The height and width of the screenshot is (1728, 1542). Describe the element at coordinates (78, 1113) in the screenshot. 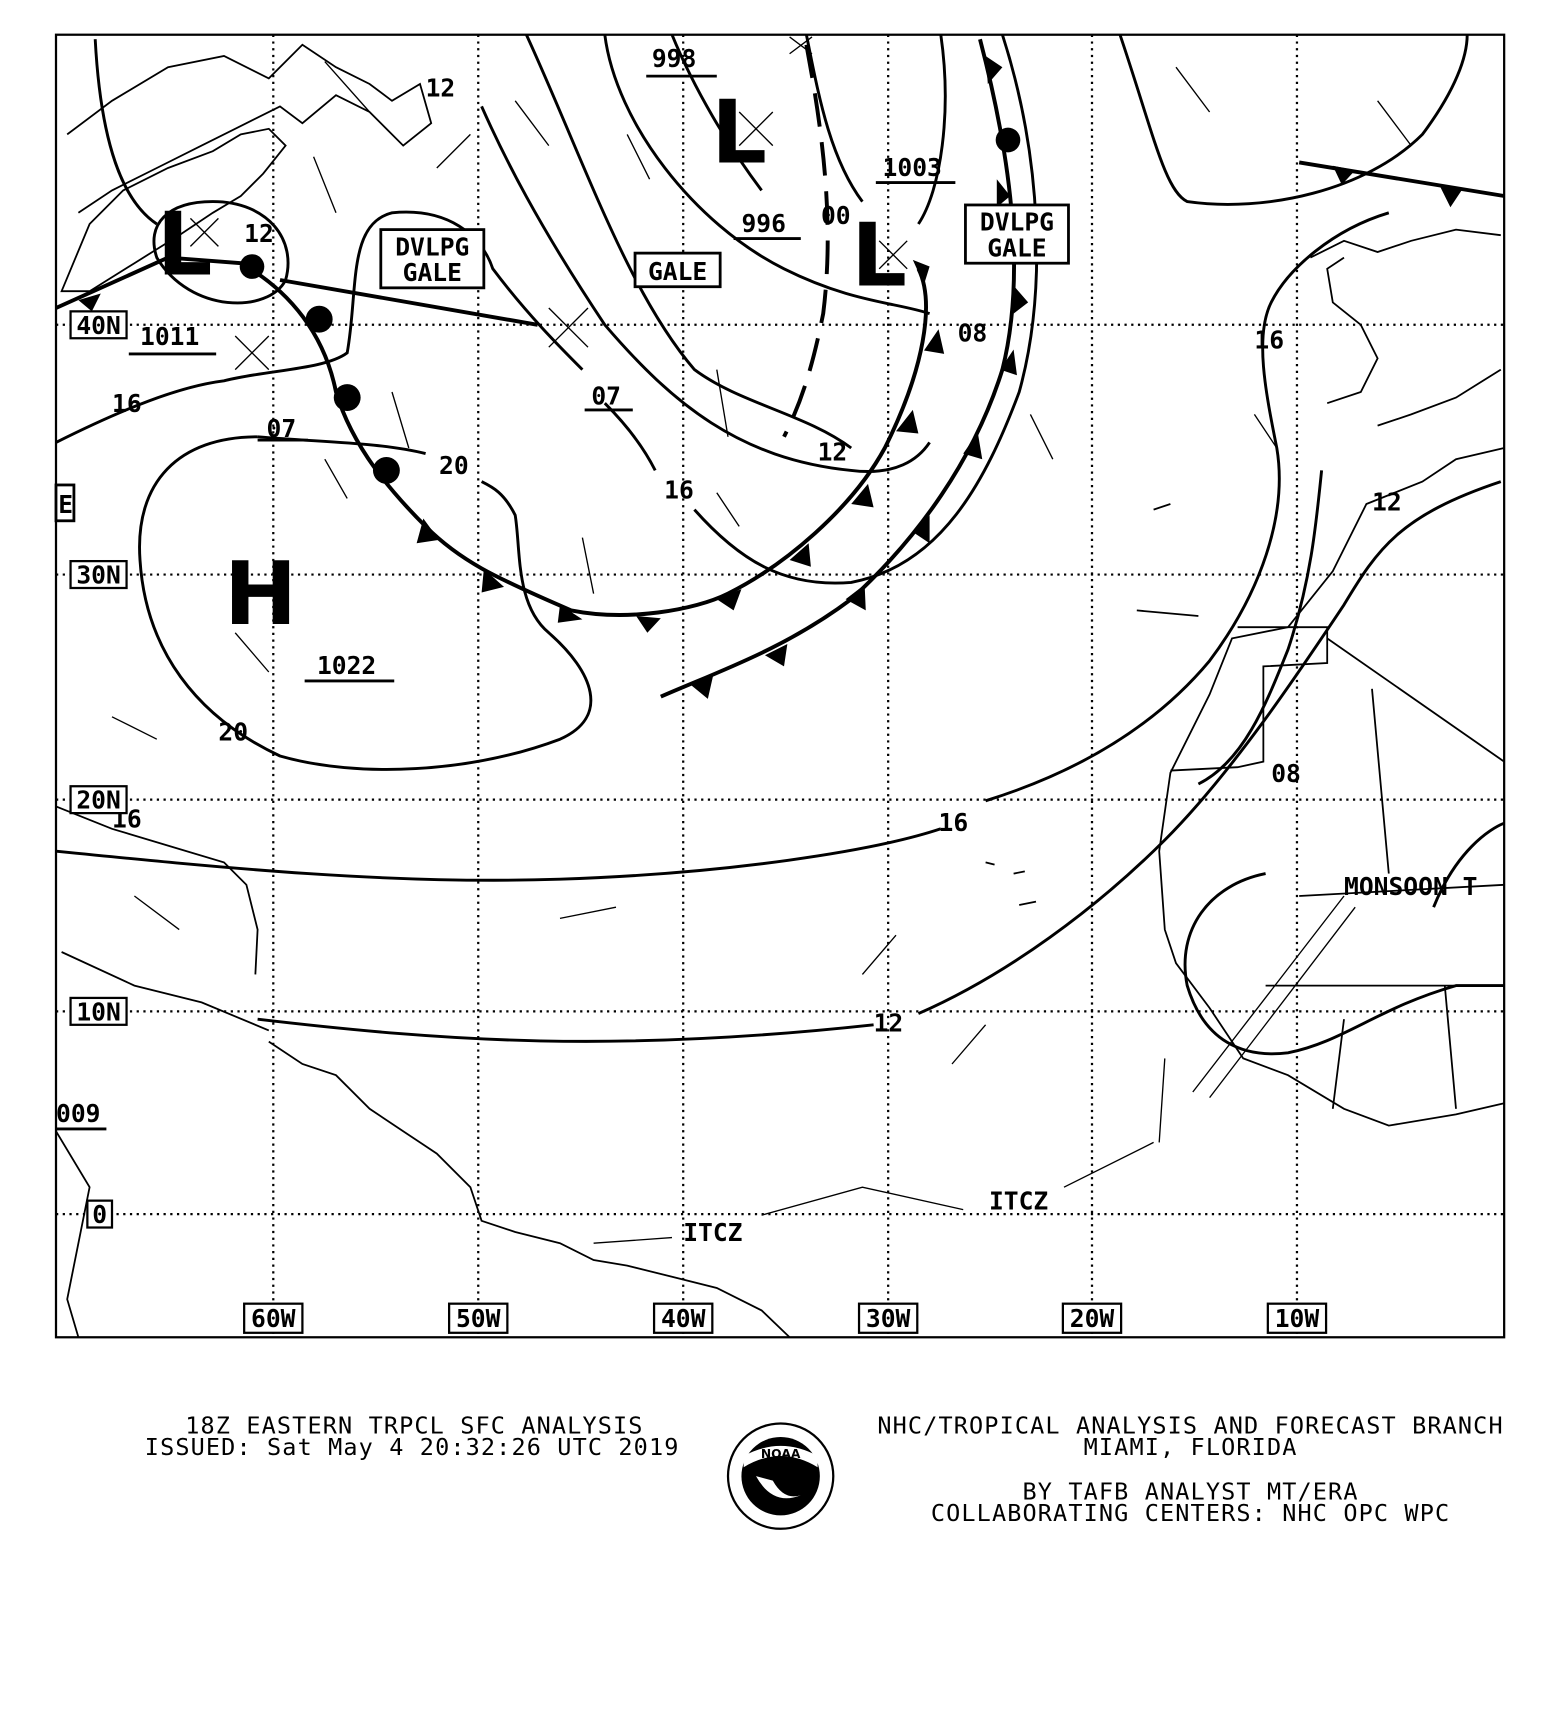

I see `pressure-label: 009` at that location.